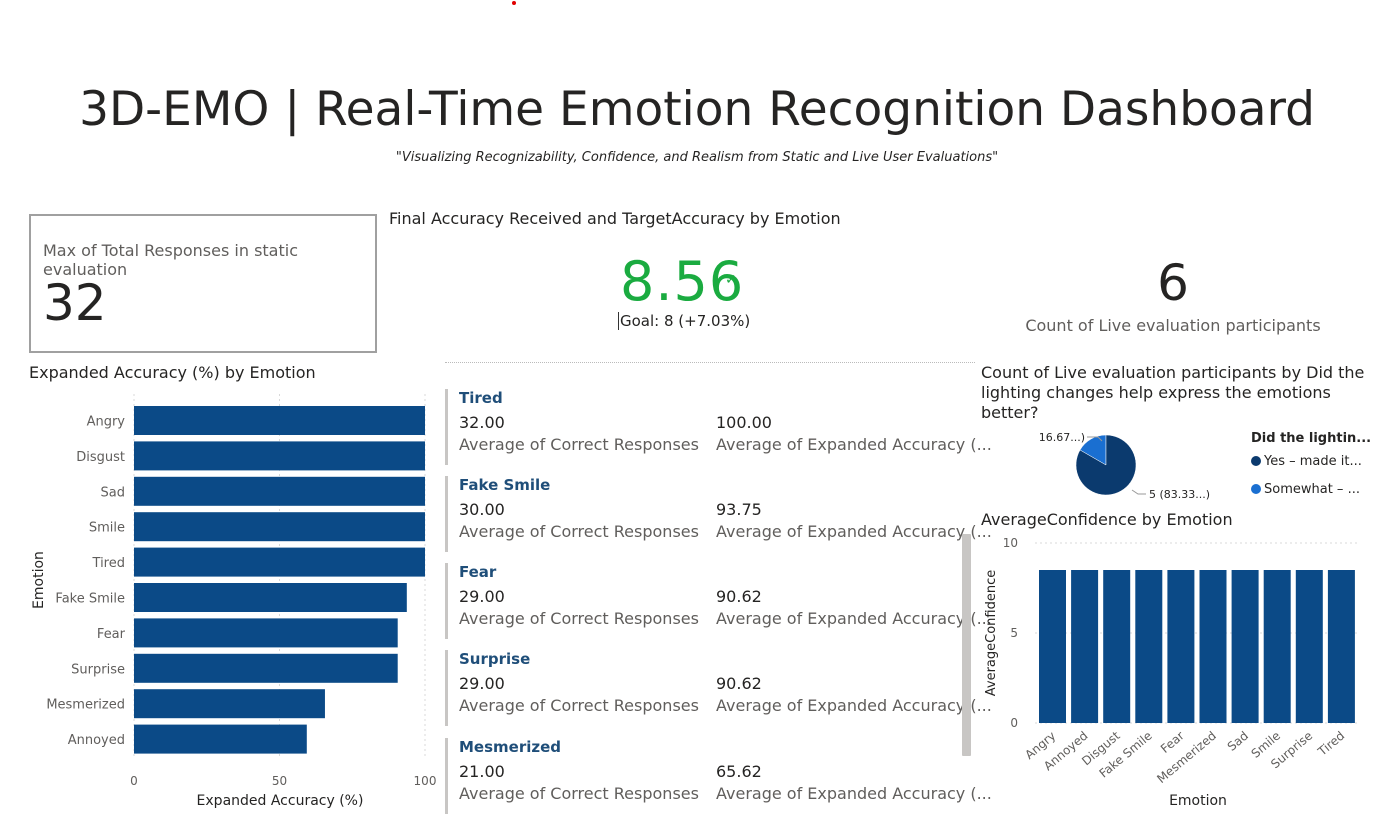 Image resolution: width=1394 pixels, height=835 pixels. Describe the element at coordinates (279, 562) in the screenshot. I see `bar-tired` at that location.